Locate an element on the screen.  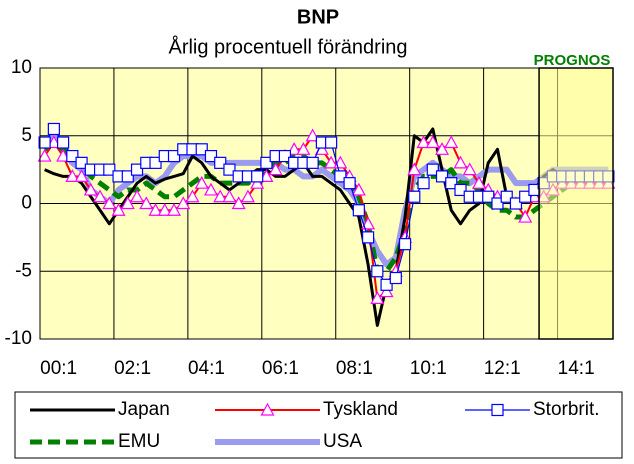
x-tick-label: 10:1 is located at coordinates (428, 368).